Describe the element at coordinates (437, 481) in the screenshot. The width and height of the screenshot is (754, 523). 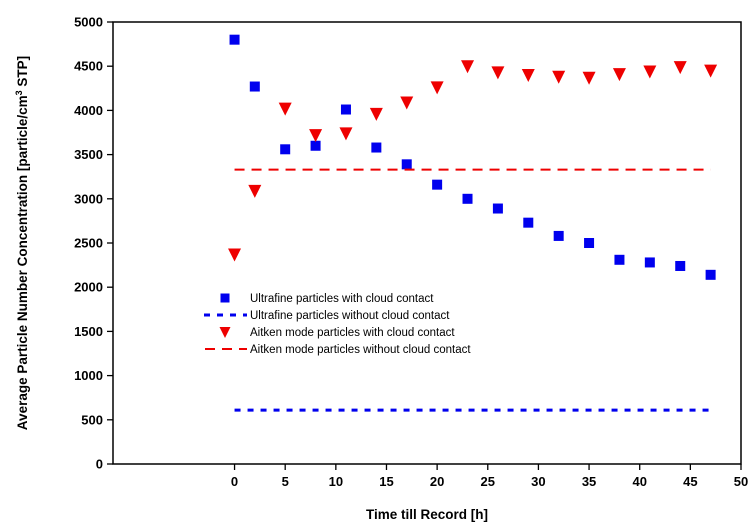
I see `x-tick-label: 20` at that location.